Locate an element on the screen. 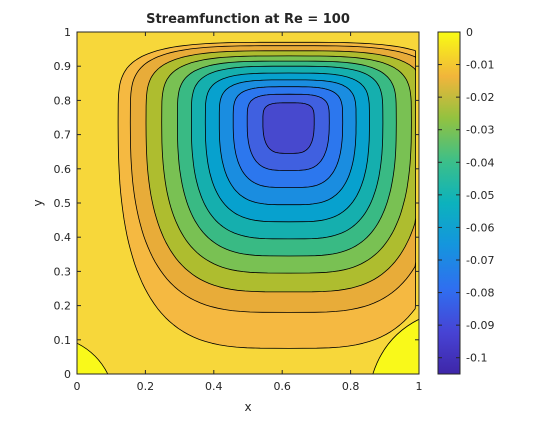 Image resolution: width=550 pixels, height=424 pixels. colorbar-tick-label: -0.07 is located at coordinates (480, 260).